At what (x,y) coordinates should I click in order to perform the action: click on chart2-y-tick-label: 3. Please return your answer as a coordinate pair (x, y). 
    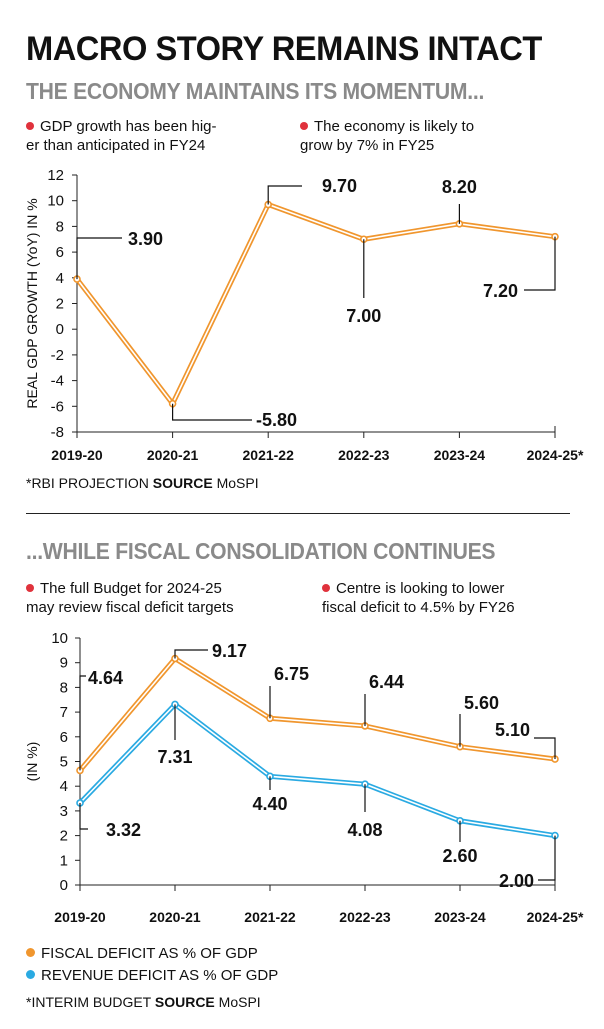
    Looking at the image, I should click on (64, 811).